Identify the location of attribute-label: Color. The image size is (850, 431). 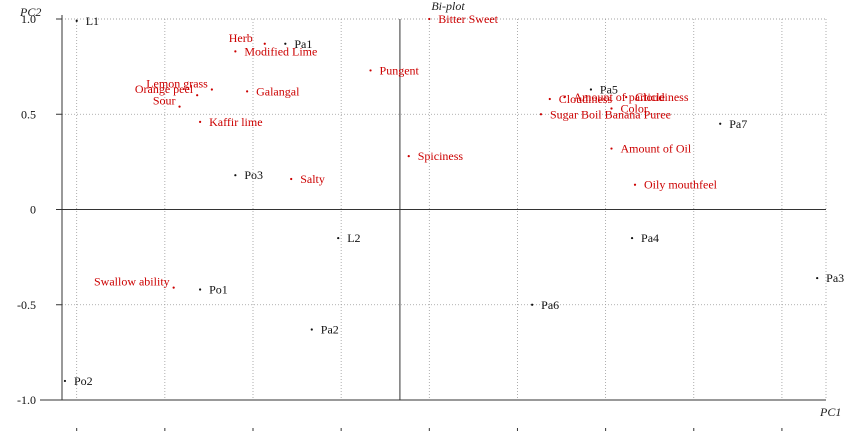
(633, 109).